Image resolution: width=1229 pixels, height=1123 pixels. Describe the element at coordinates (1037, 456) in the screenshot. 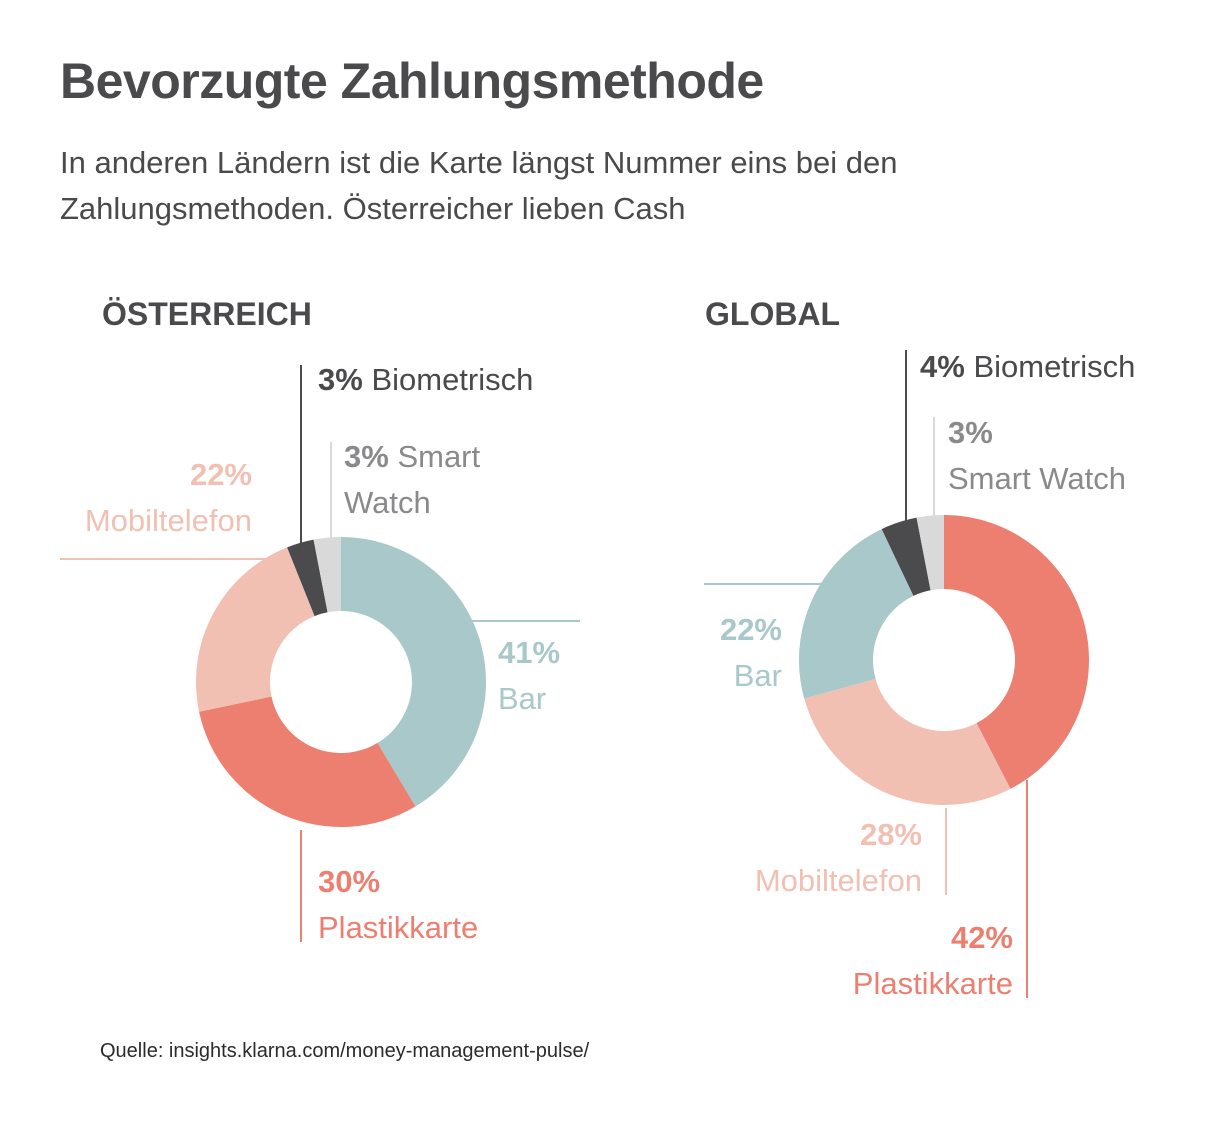

I see `label-gl-smartwatch: 3% Smart Watch` at that location.